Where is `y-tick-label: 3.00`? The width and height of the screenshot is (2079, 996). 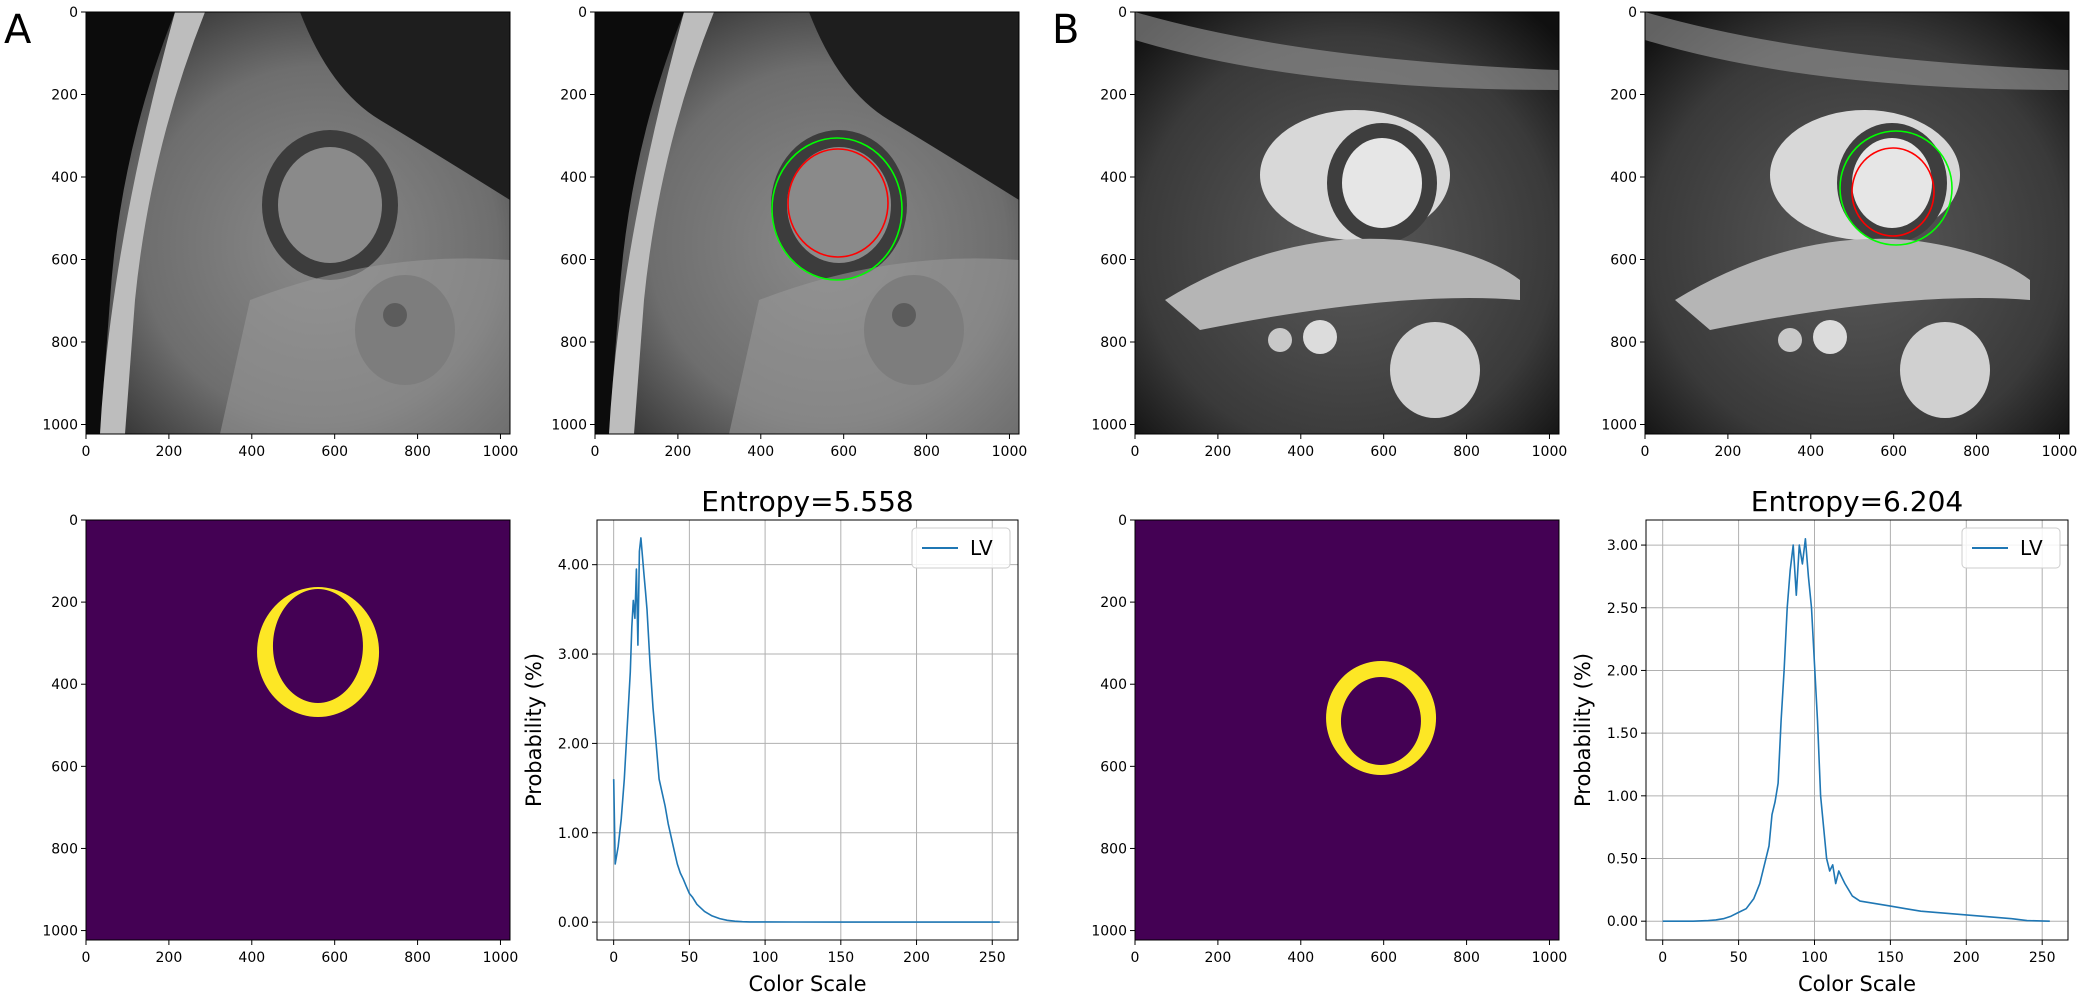
y-tick-label: 3.00 is located at coordinates (1622, 546).